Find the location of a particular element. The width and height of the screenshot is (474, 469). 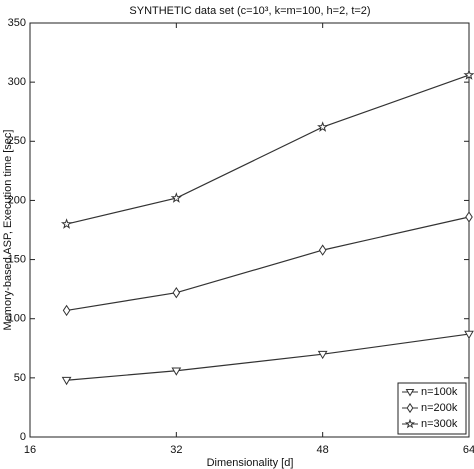

x-axis-label: Dimensionality [d] is located at coordinates (250, 463).